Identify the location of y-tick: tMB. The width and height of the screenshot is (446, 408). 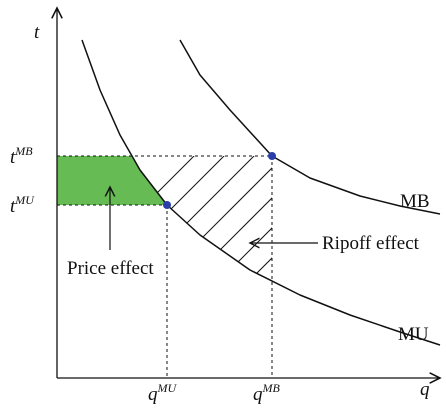
(21, 156).